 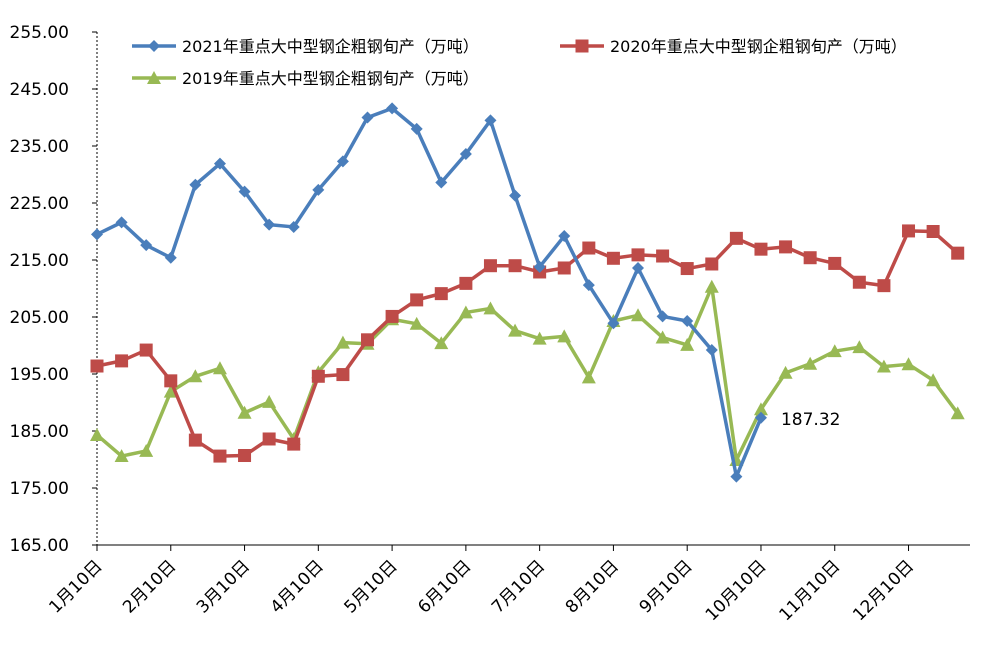 I want to click on y-tick-label: 235.00, so click(x=39, y=147).